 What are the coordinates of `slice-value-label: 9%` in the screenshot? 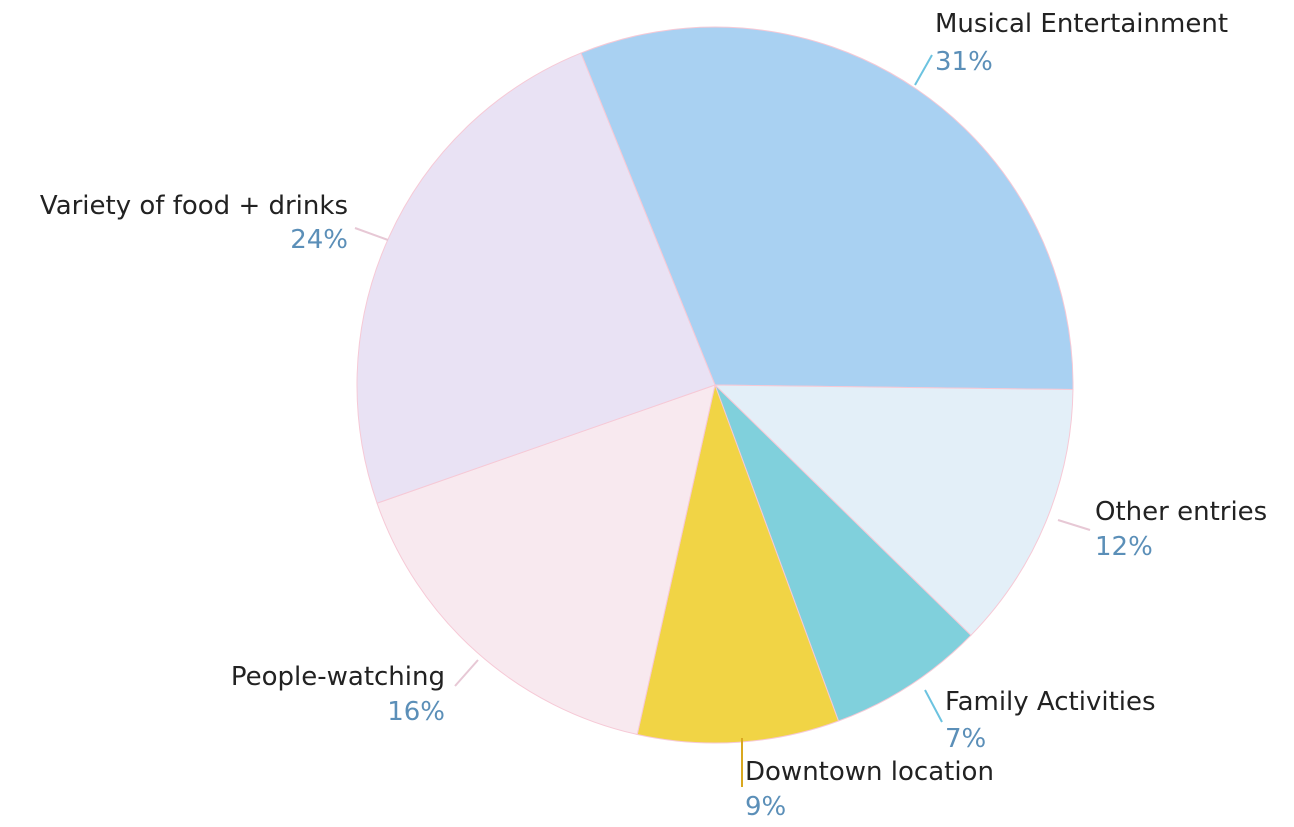 It's located at (765, 807).